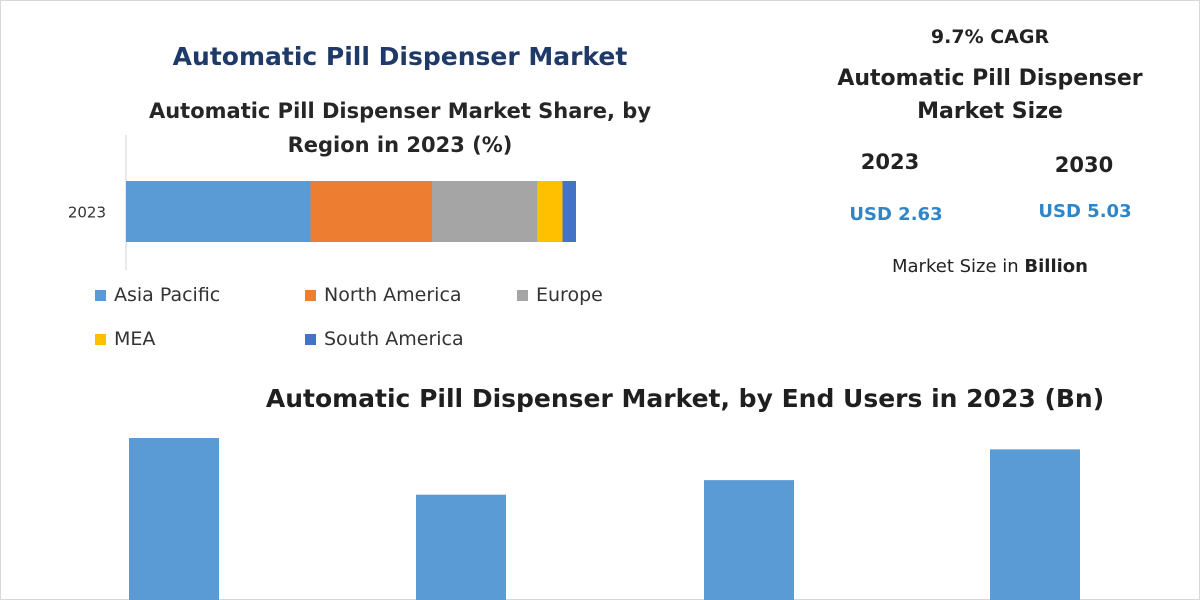 This screenshot has width=1200, height=600. What do you see at coordinates (990, 37) in the screenshot?
I see `cagr-label: 9.7% CAGR` at bounding box center [990, 37].